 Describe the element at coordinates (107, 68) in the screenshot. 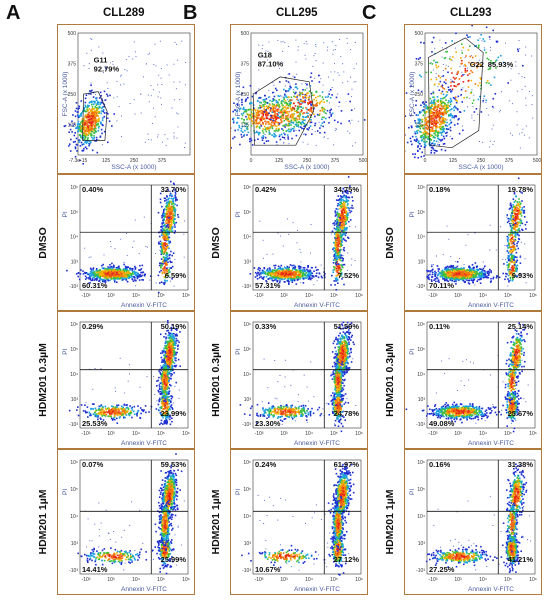

I see `gate-percent: 92.79%` at that location.